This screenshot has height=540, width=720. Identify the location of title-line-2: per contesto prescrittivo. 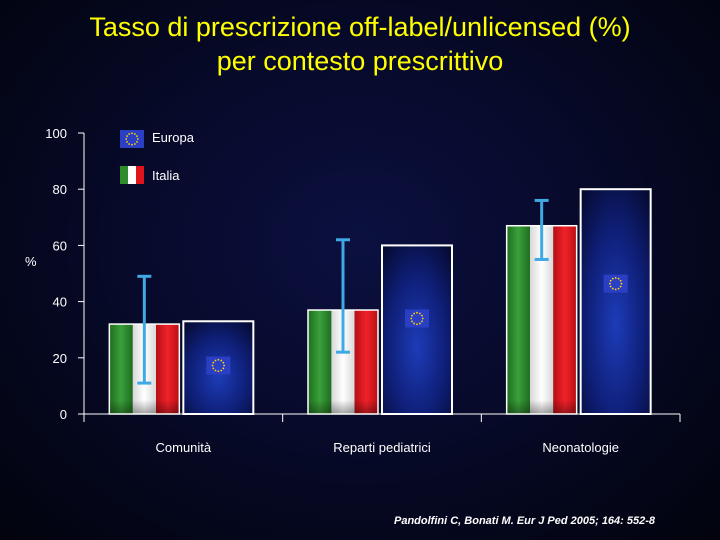
(360, 61).